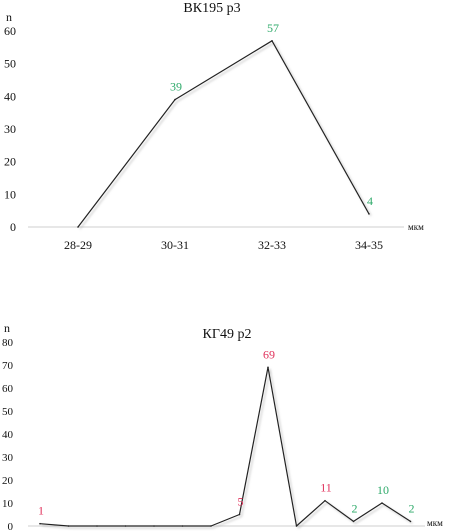 The height and width of the screenshot is (531, 450). Describe the element at coordinates (272, 245) in the screenshot. I see `x-tick-label: 32-33` at that location.